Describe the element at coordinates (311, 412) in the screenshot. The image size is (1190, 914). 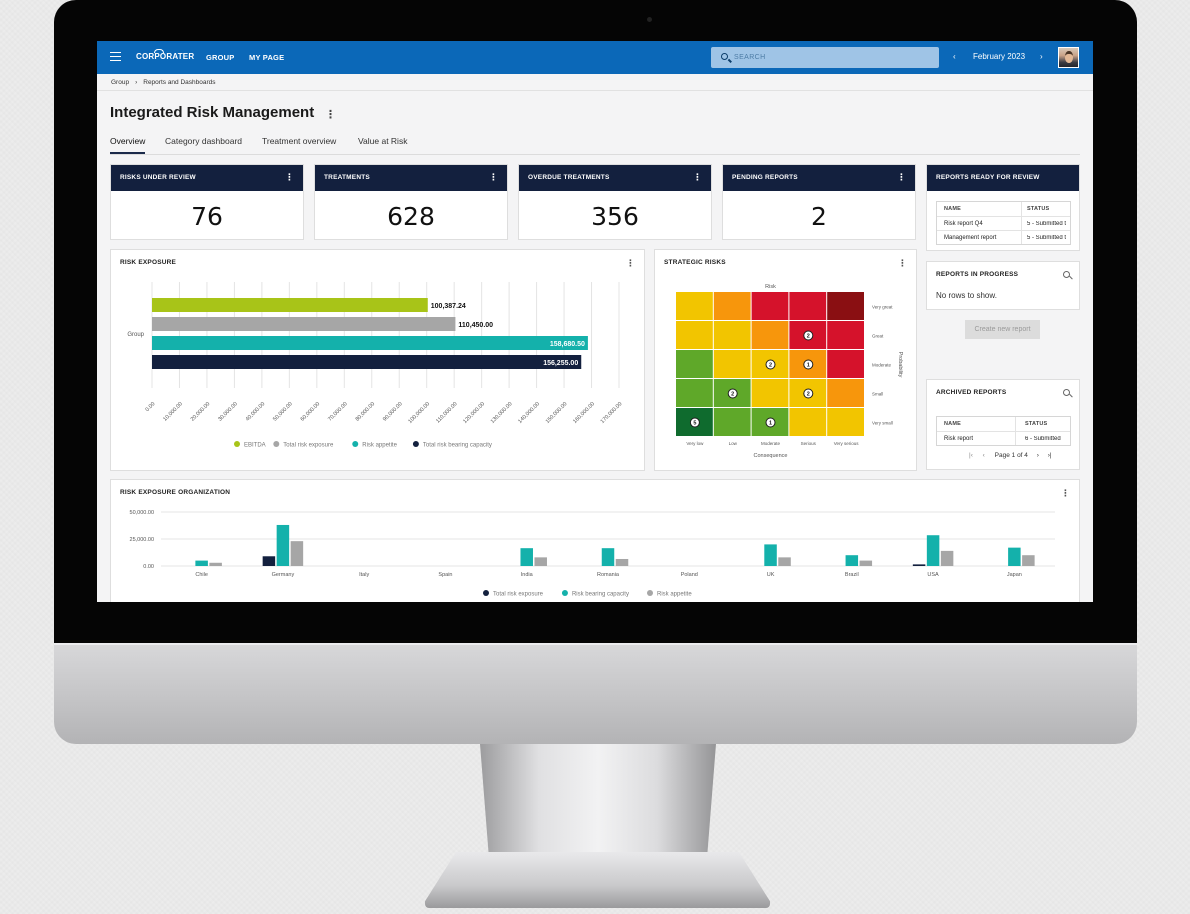
I see `x-tick-label: 60,000.00` at that location.